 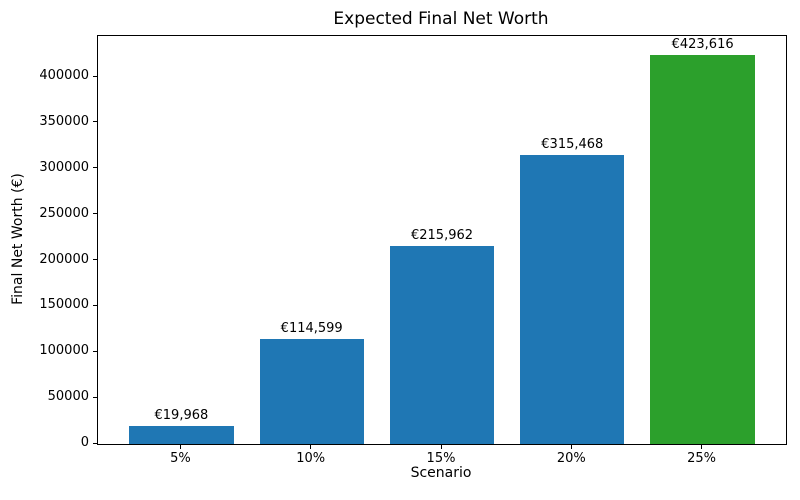 I want to click on x-tick-label: 15%, so click(x=441, y=458).